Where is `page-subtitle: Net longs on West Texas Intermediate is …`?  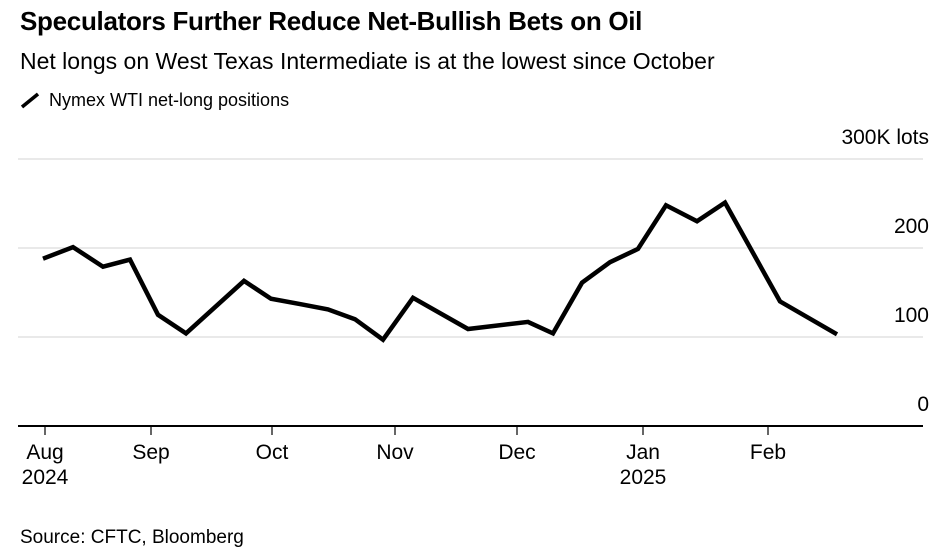
page-subtitle: Net longs on West Texas Intermediate is … is located at coordinates (367, 61).